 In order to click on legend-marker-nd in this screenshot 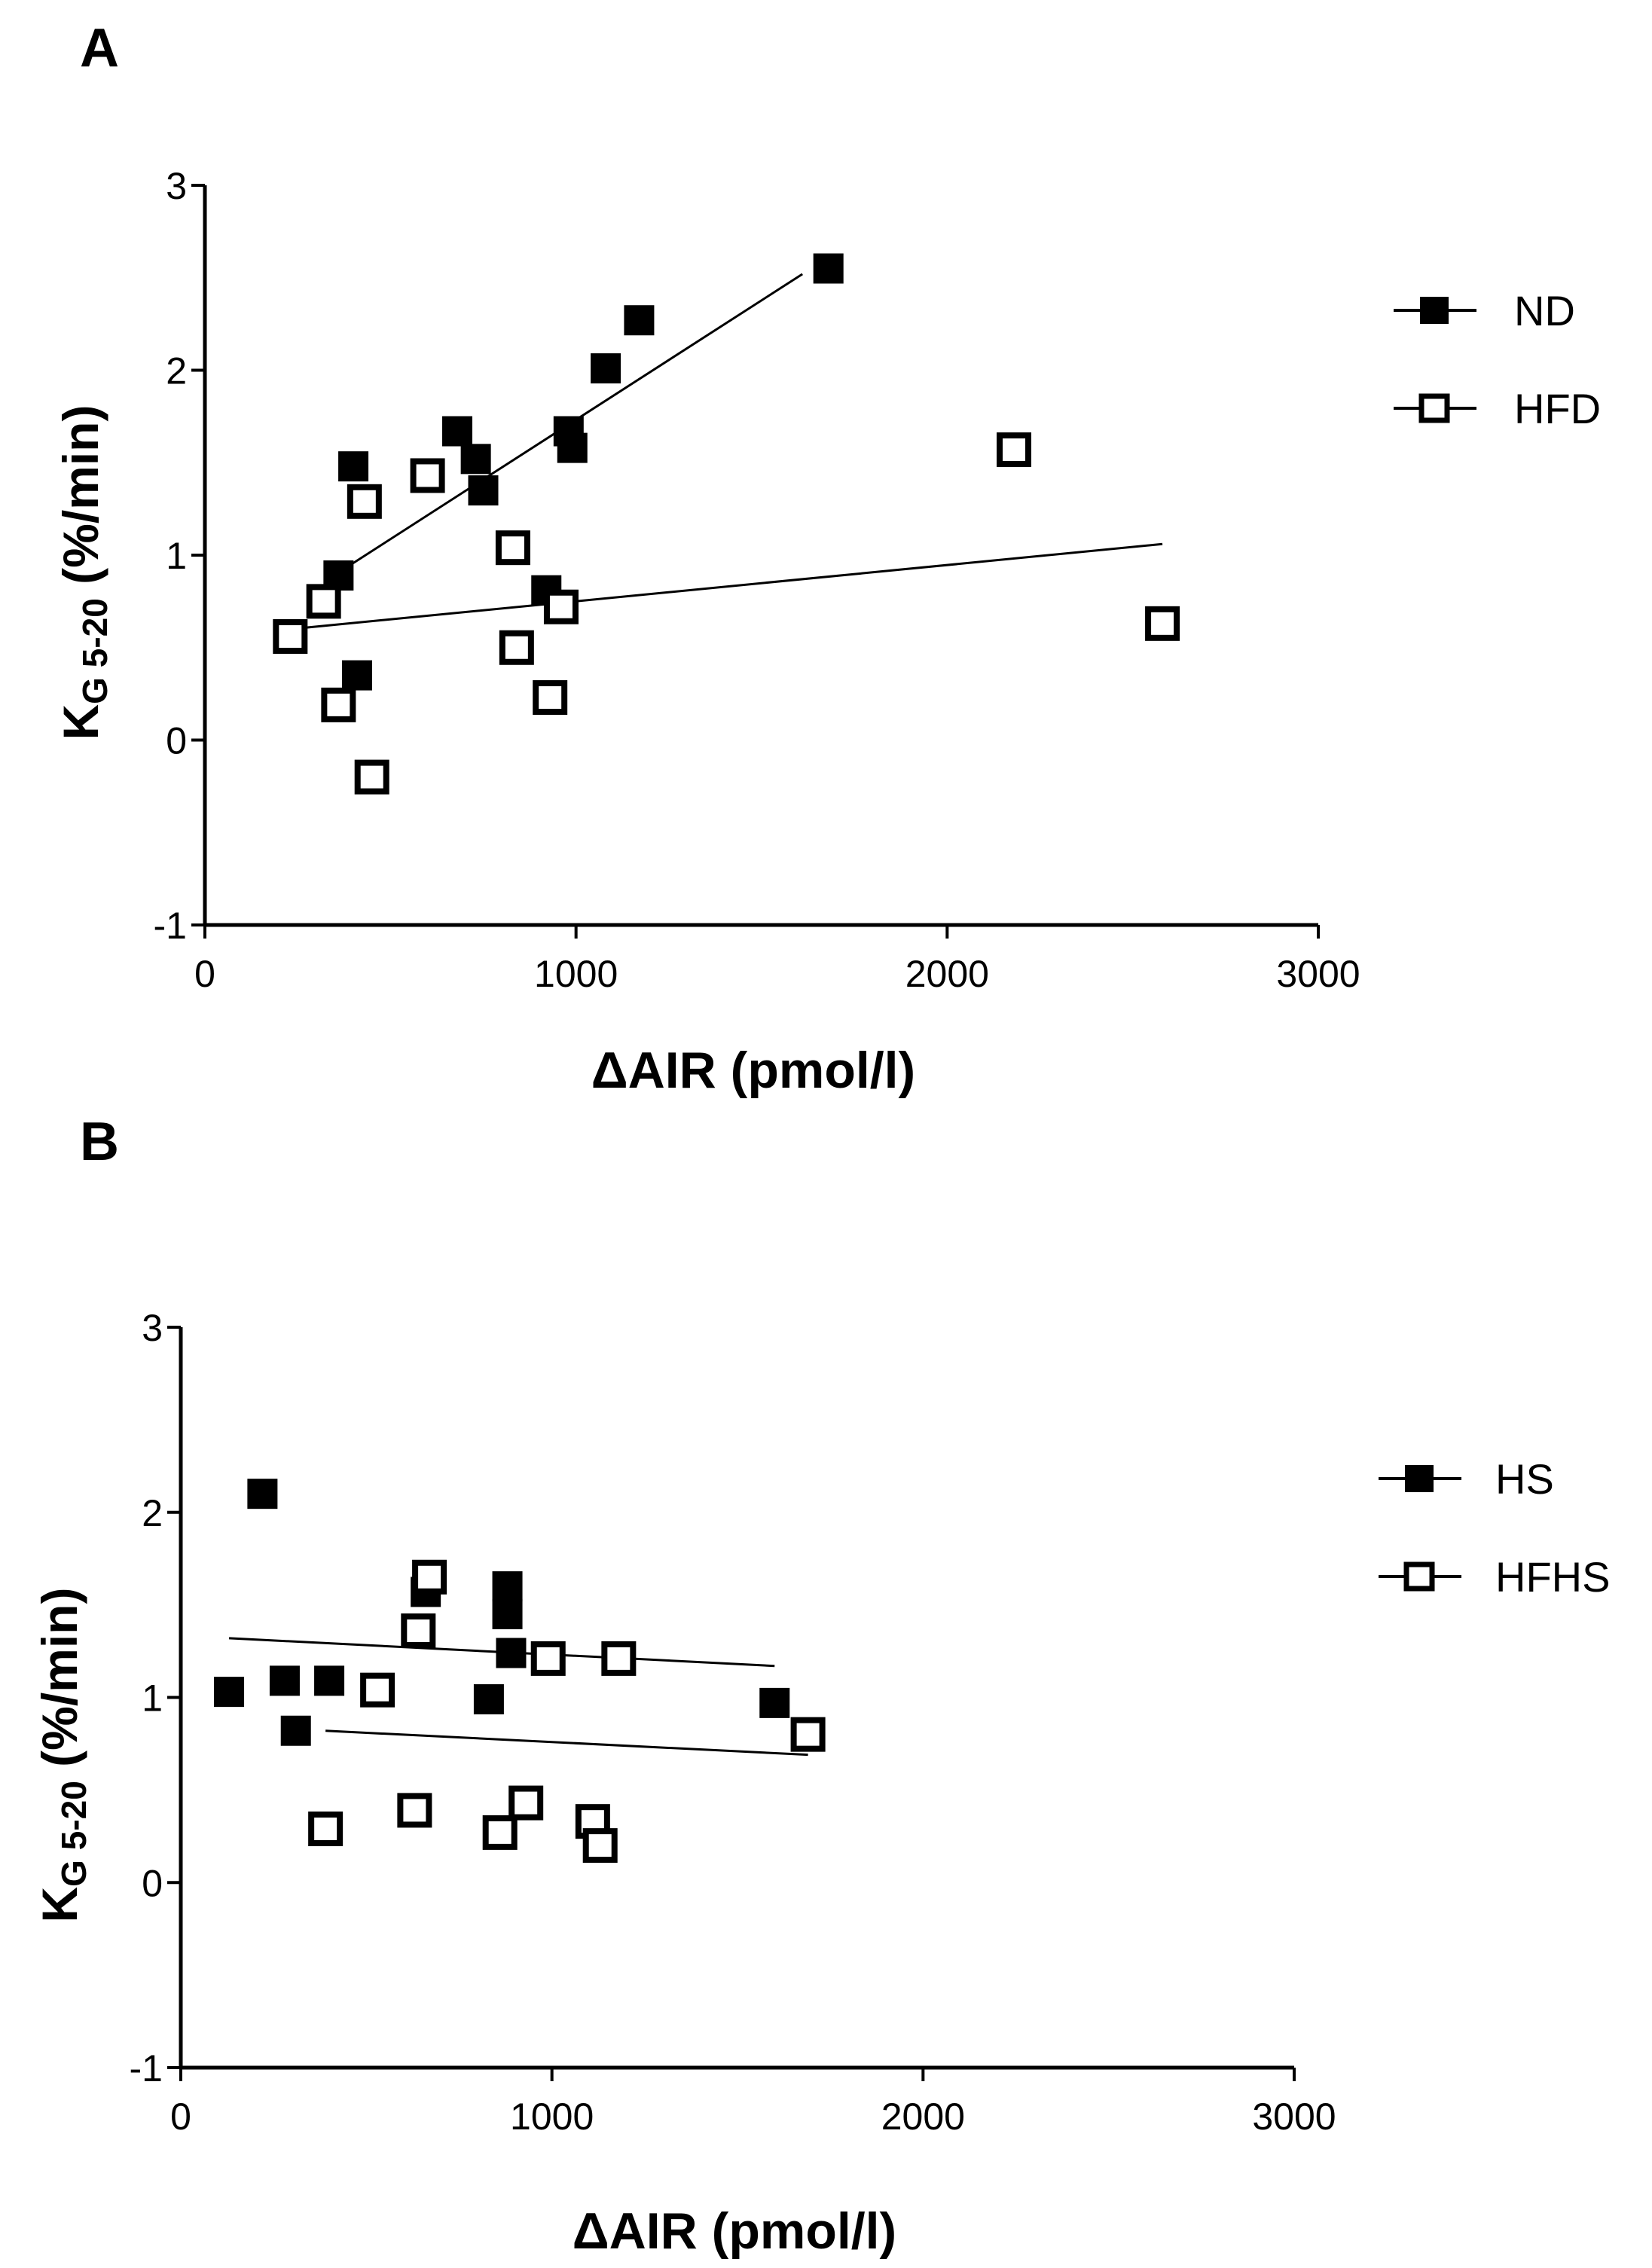, I will do `click(1434, 310)`.